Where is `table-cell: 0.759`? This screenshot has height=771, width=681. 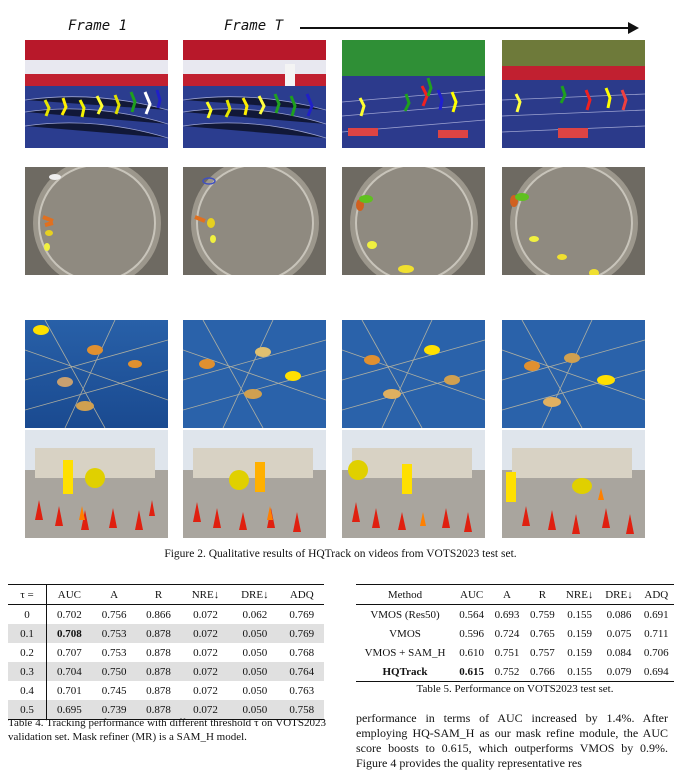
table-cell: 0.759 is located at coordinates (542, 614).